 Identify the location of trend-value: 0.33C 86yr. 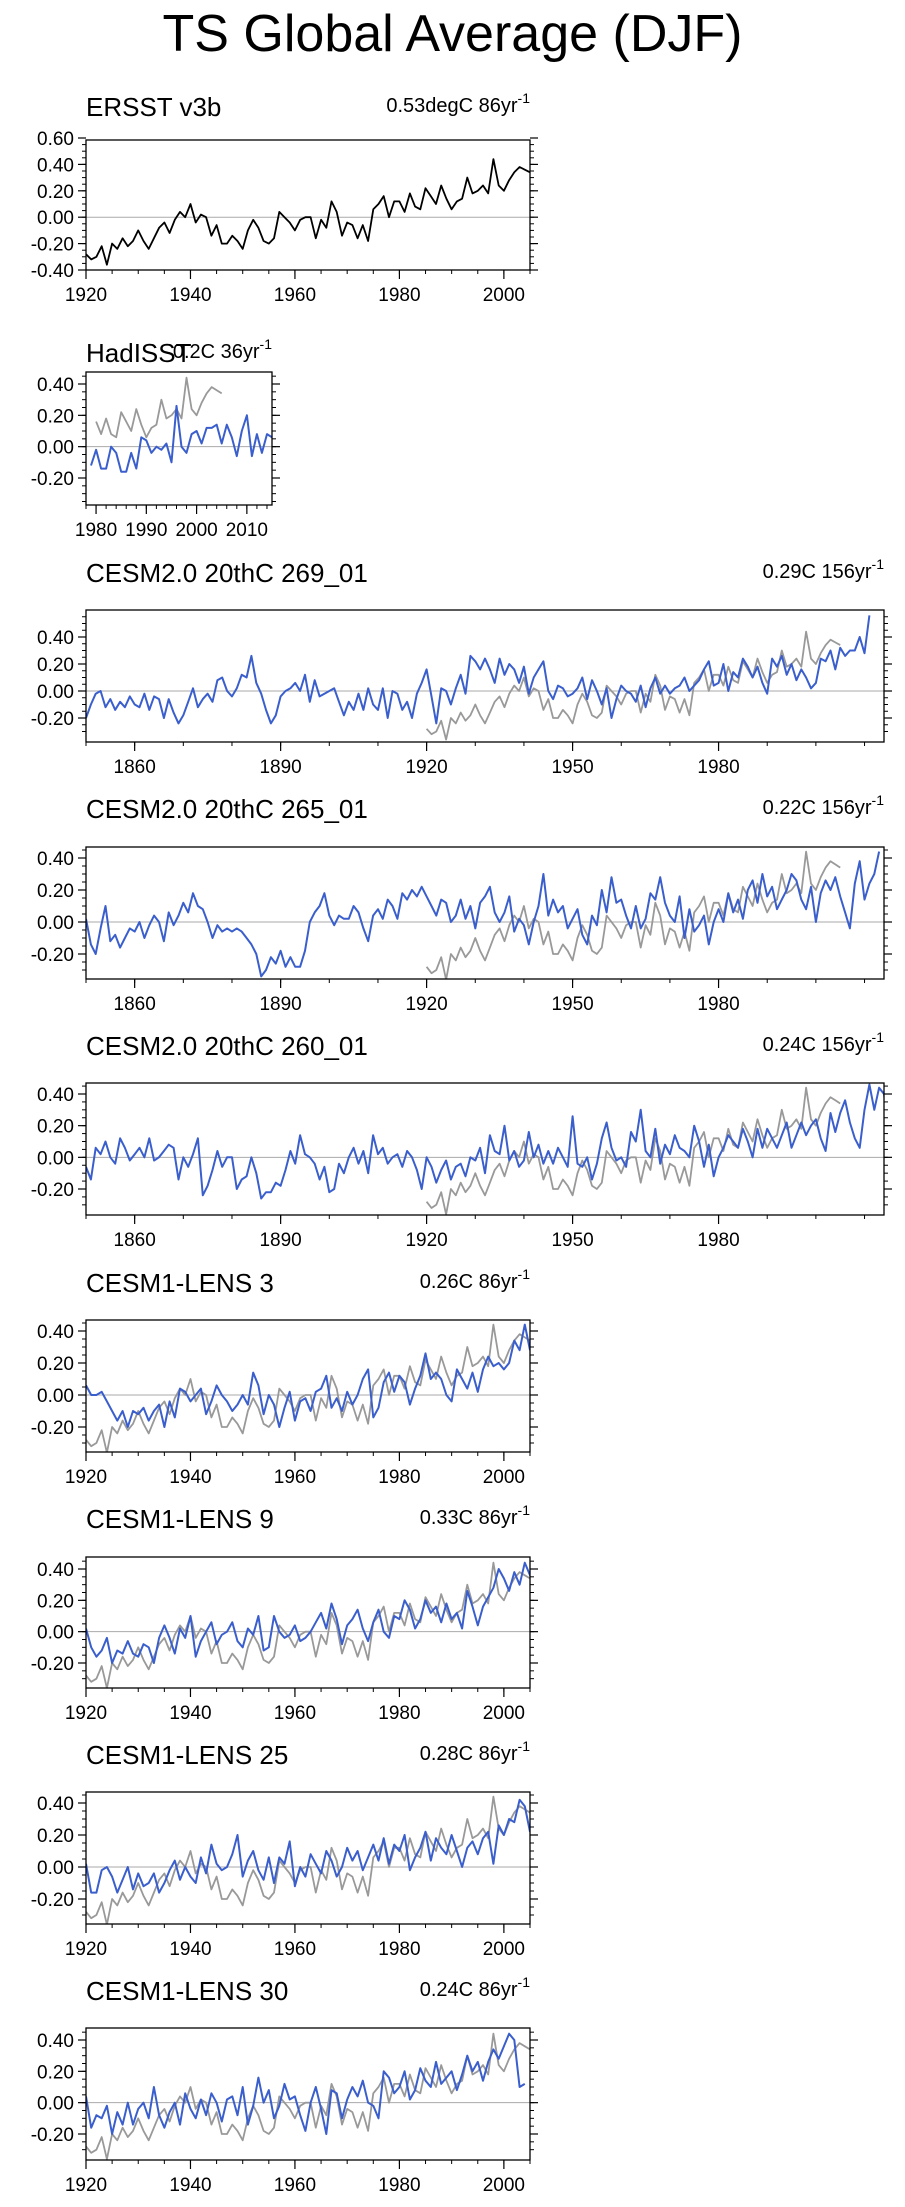
(469, 1518).